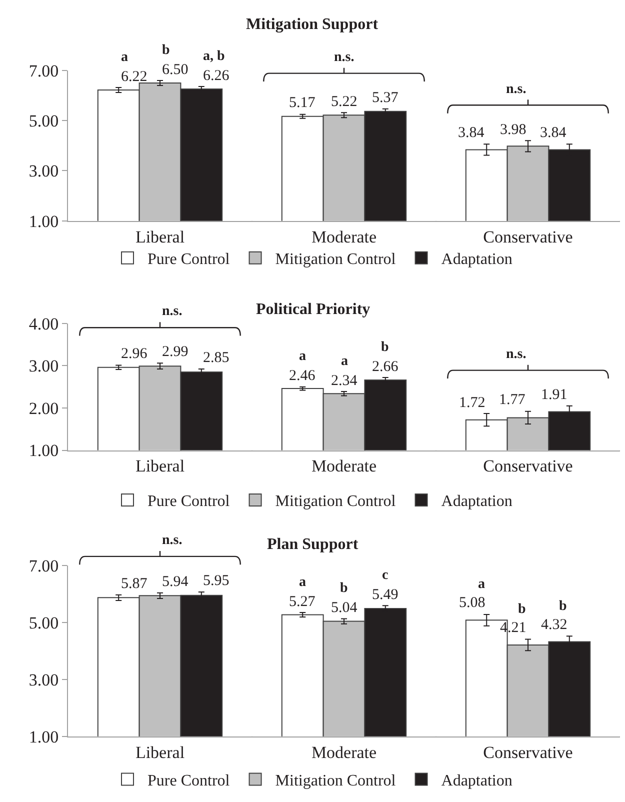  Describe the element at coordinates (344, 608) in the screenshot. I see `data-label: 5.04` at that location.